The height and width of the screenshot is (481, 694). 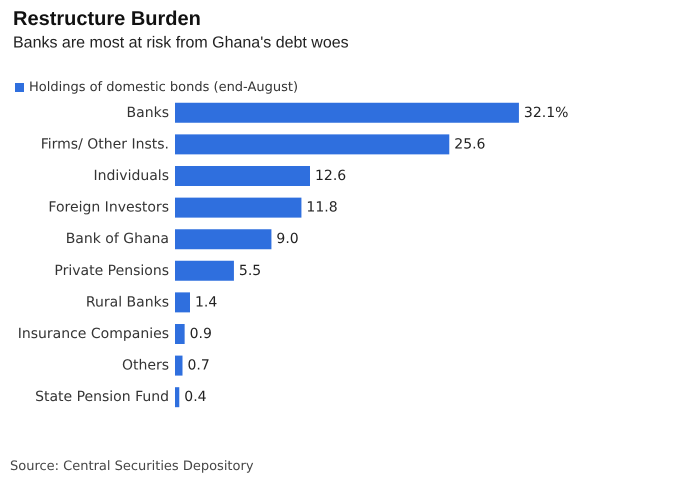 I want to click on data-label: 0.7, so click(x=199, y=366).